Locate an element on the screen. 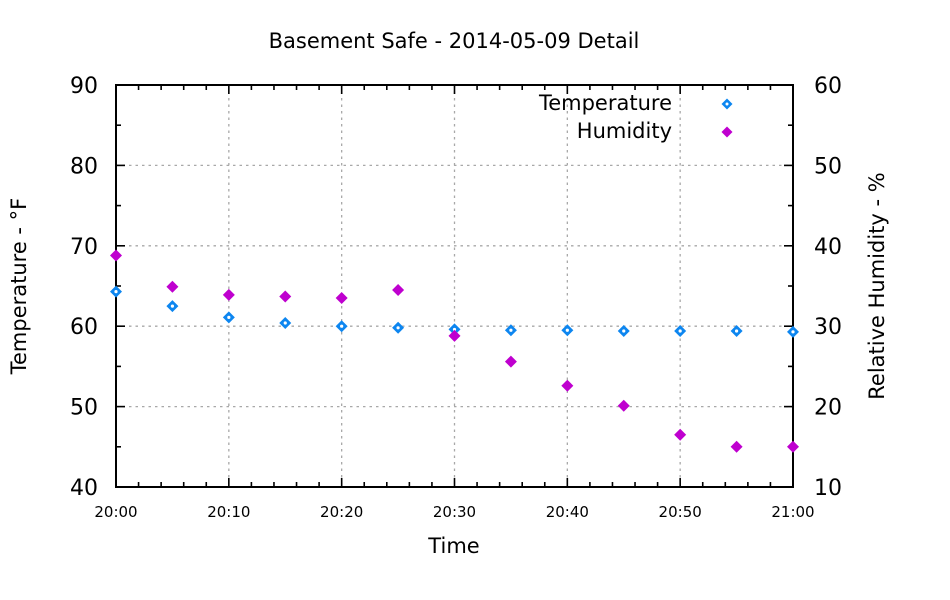 Image resolution: width=950 pixels, height=600 pixels. legend-marker-shape is located at coordinates (727, 132).